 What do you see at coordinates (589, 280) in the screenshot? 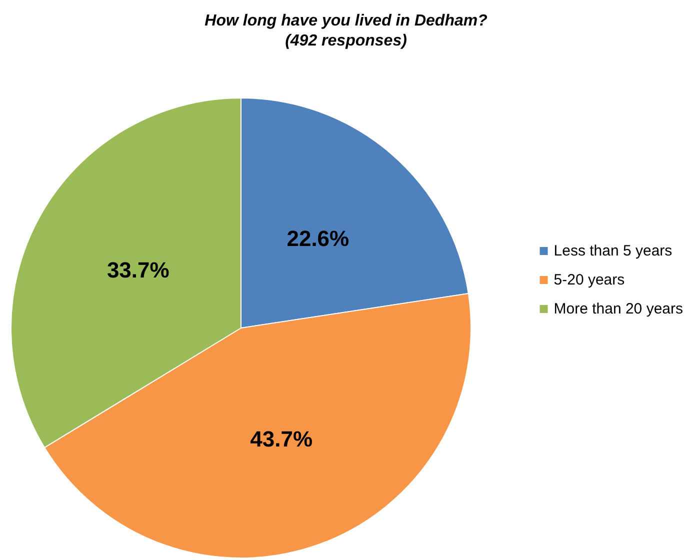
I see `legend-label: 5-20 years` at bounding box center [589, 280].